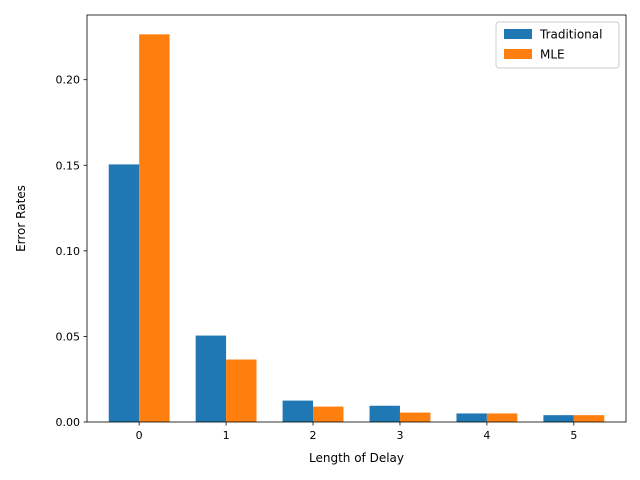  I want to click on x-tick-label: 0, so click(139, 435).